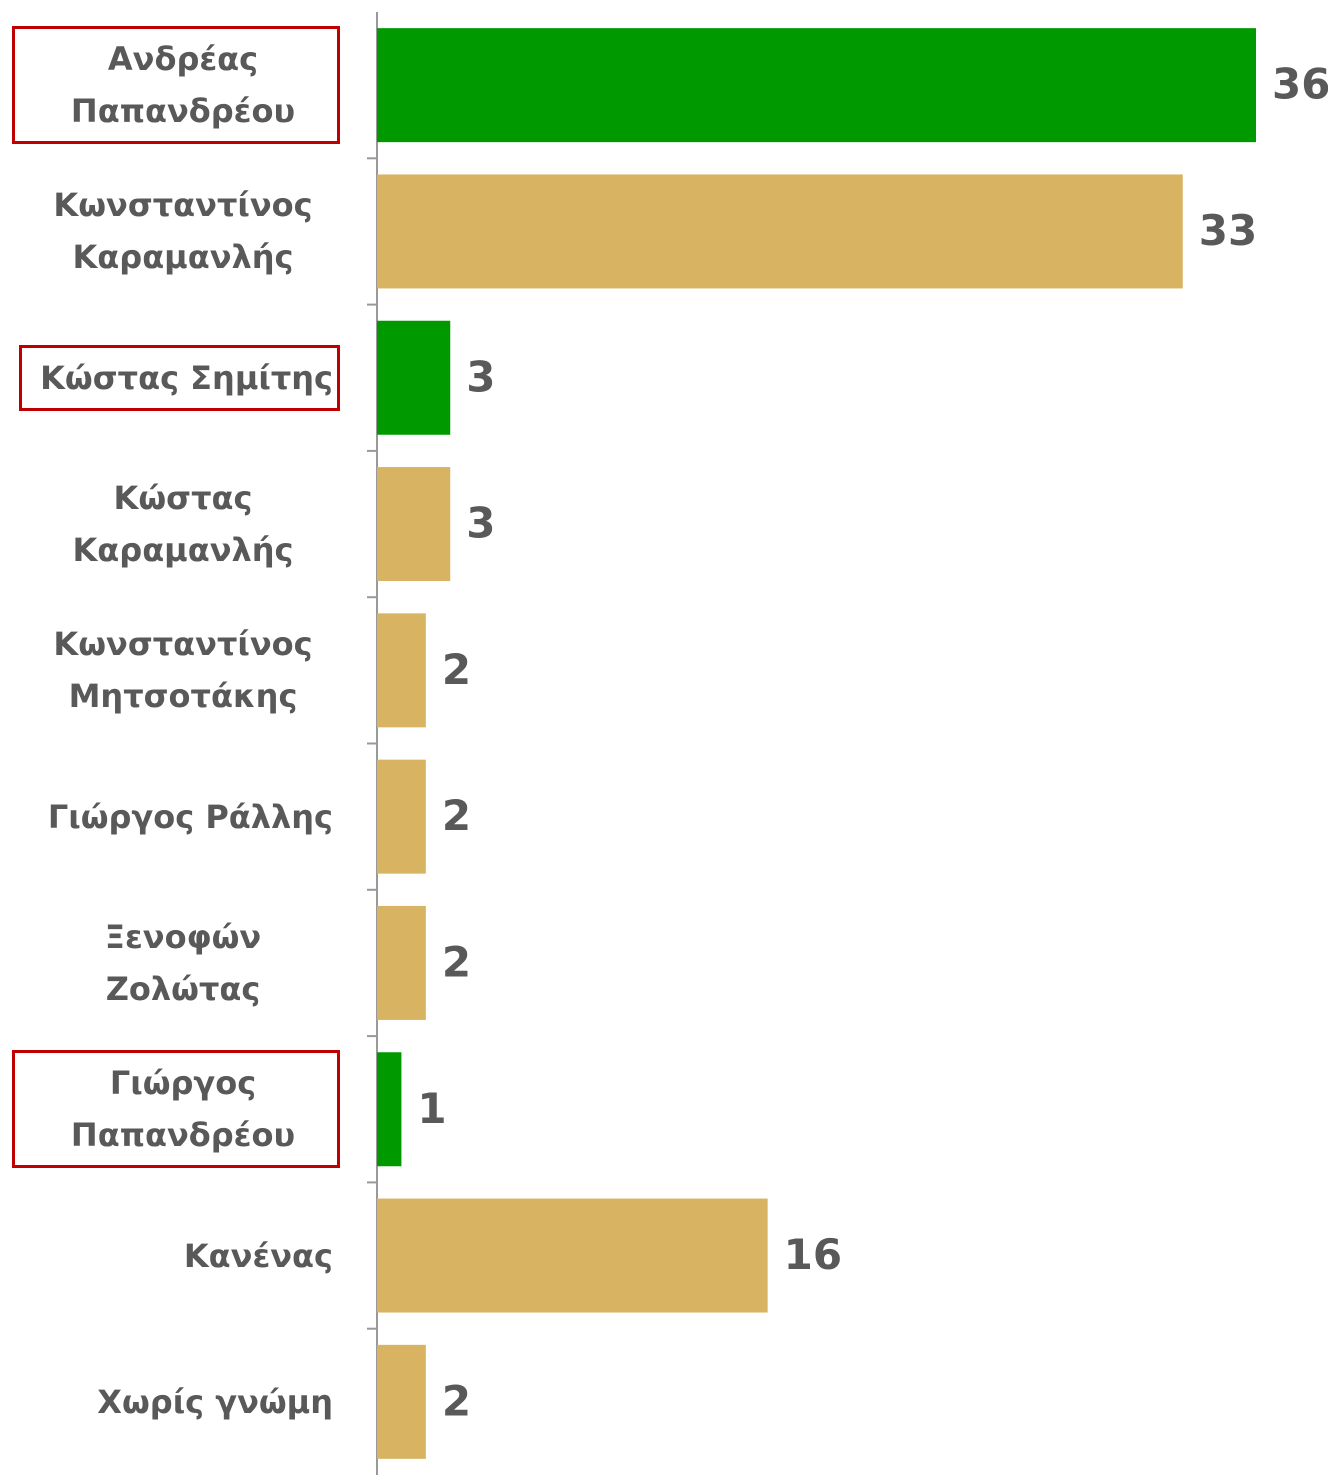 The width and height of the screenshot is (1328, 1475). I want to click on category-label-row: Κώστας Σημίτης, so click(170, 378).